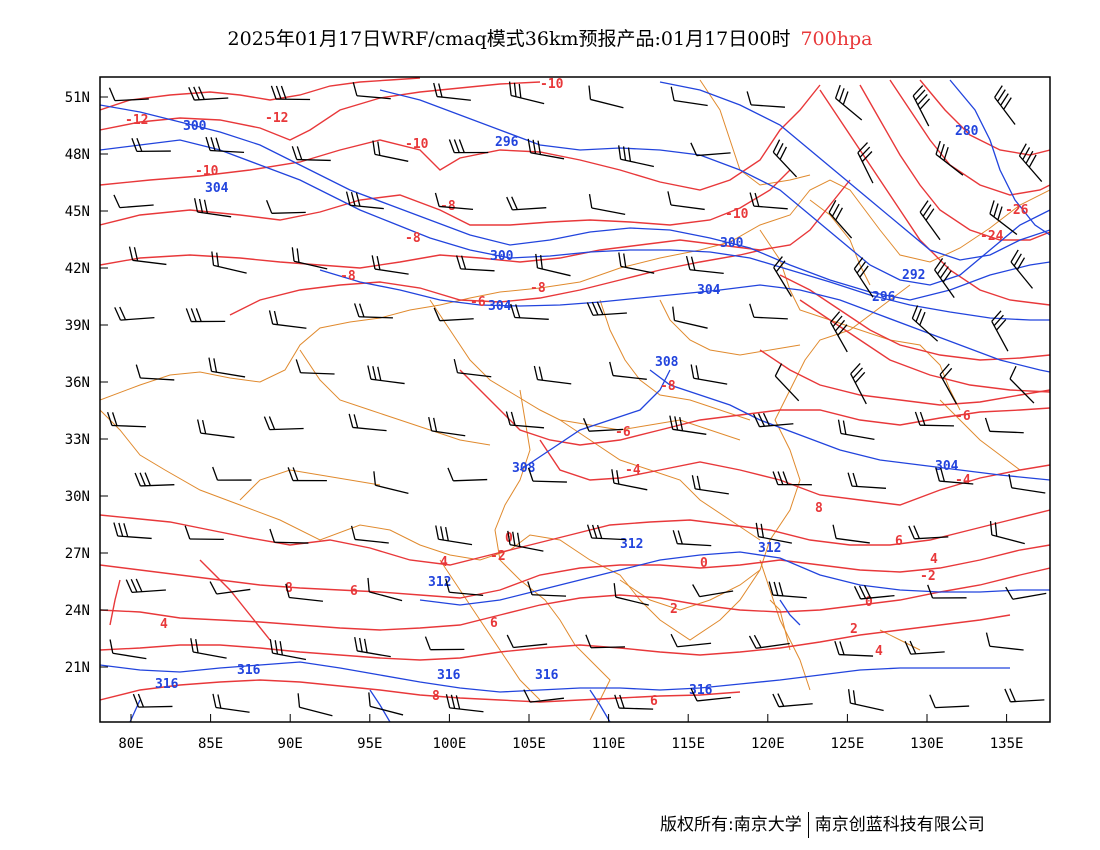  Describe the element at coordinates (899, 825) in the screenshot. I see `copyright-right: 南京创蓝科技有限公司` at that location.